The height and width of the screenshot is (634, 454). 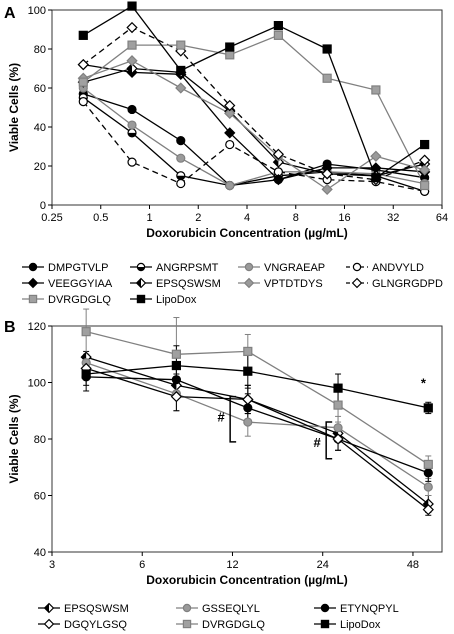 I want to click on a-legend-item-angrpsmt: ANGRPSMT, so click(x=174, y=268).